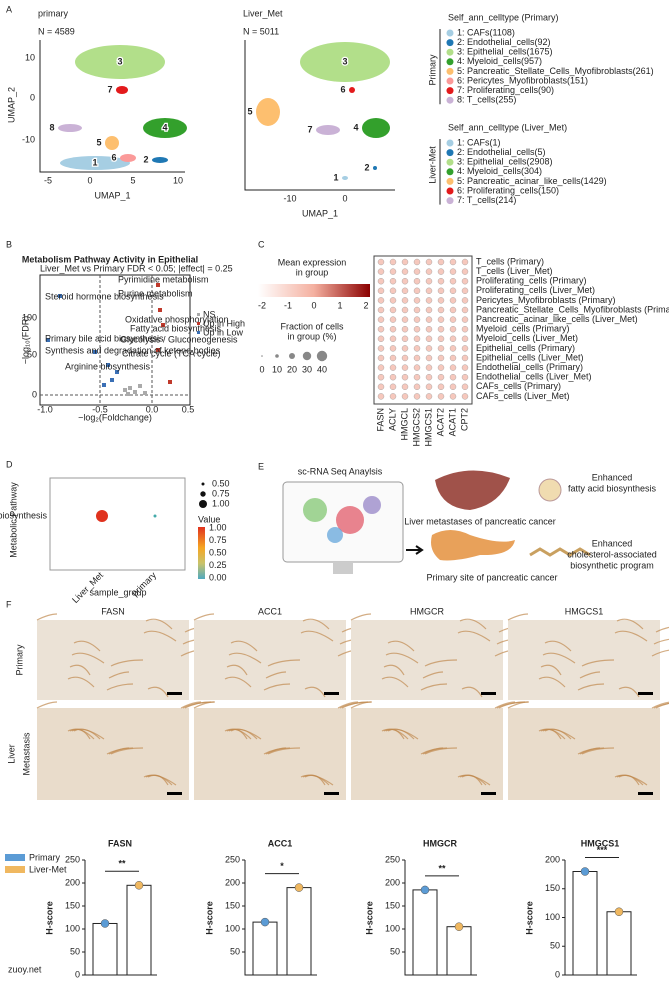 This screenshot has height=986, width=669. I want to click on row-label: CAFs_cells (Primary), so click(518, 386).